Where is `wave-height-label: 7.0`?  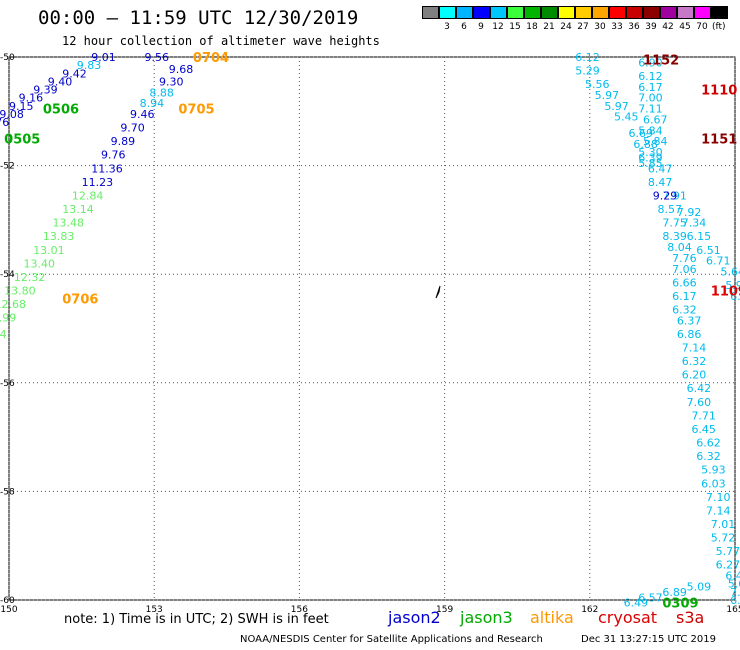 wave-height-label: 7.0 is located at coordinates (735, 592).